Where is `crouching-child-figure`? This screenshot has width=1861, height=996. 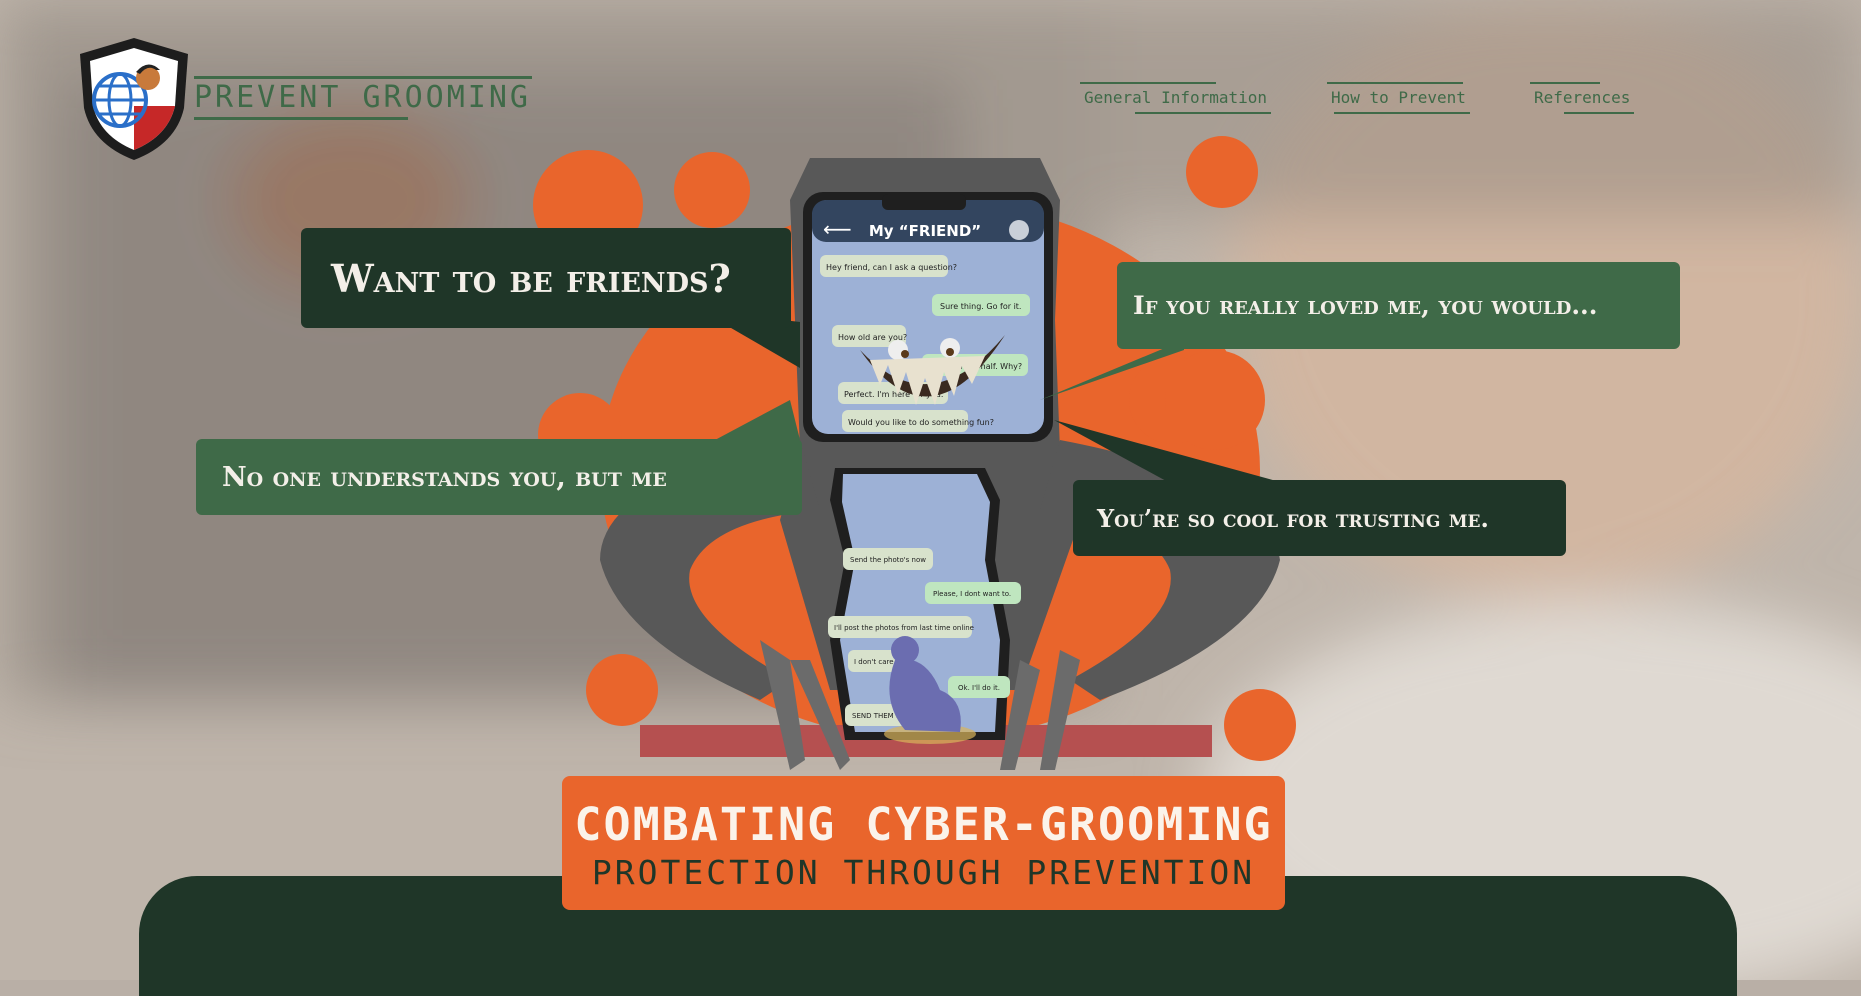 crouching-child-figure is located at coordinates (930, 690).